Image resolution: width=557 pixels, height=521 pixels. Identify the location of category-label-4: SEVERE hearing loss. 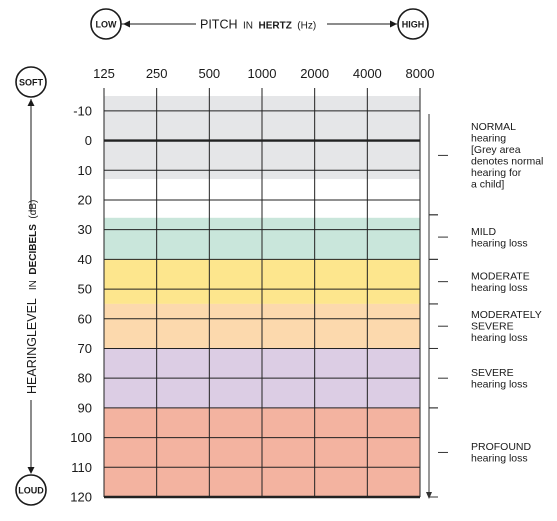
(499, 379).